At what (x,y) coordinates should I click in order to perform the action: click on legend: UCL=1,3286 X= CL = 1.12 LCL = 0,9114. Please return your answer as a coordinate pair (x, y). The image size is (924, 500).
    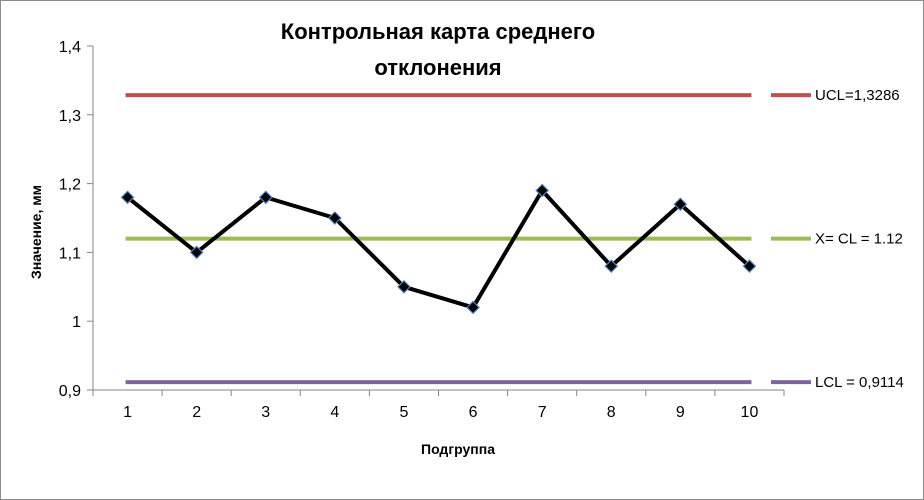
    Looking at the image, I should click on (837, 239).